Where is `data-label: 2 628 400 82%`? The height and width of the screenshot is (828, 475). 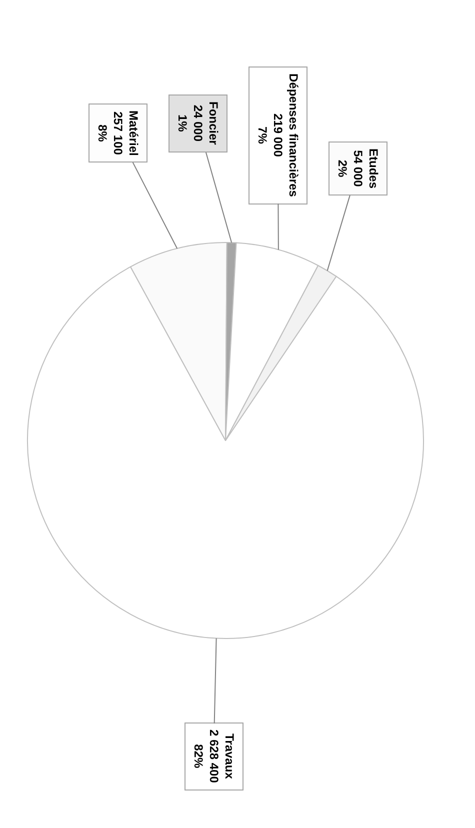
data-label: 2 628 400 82% is located at coordinates (205, 756).